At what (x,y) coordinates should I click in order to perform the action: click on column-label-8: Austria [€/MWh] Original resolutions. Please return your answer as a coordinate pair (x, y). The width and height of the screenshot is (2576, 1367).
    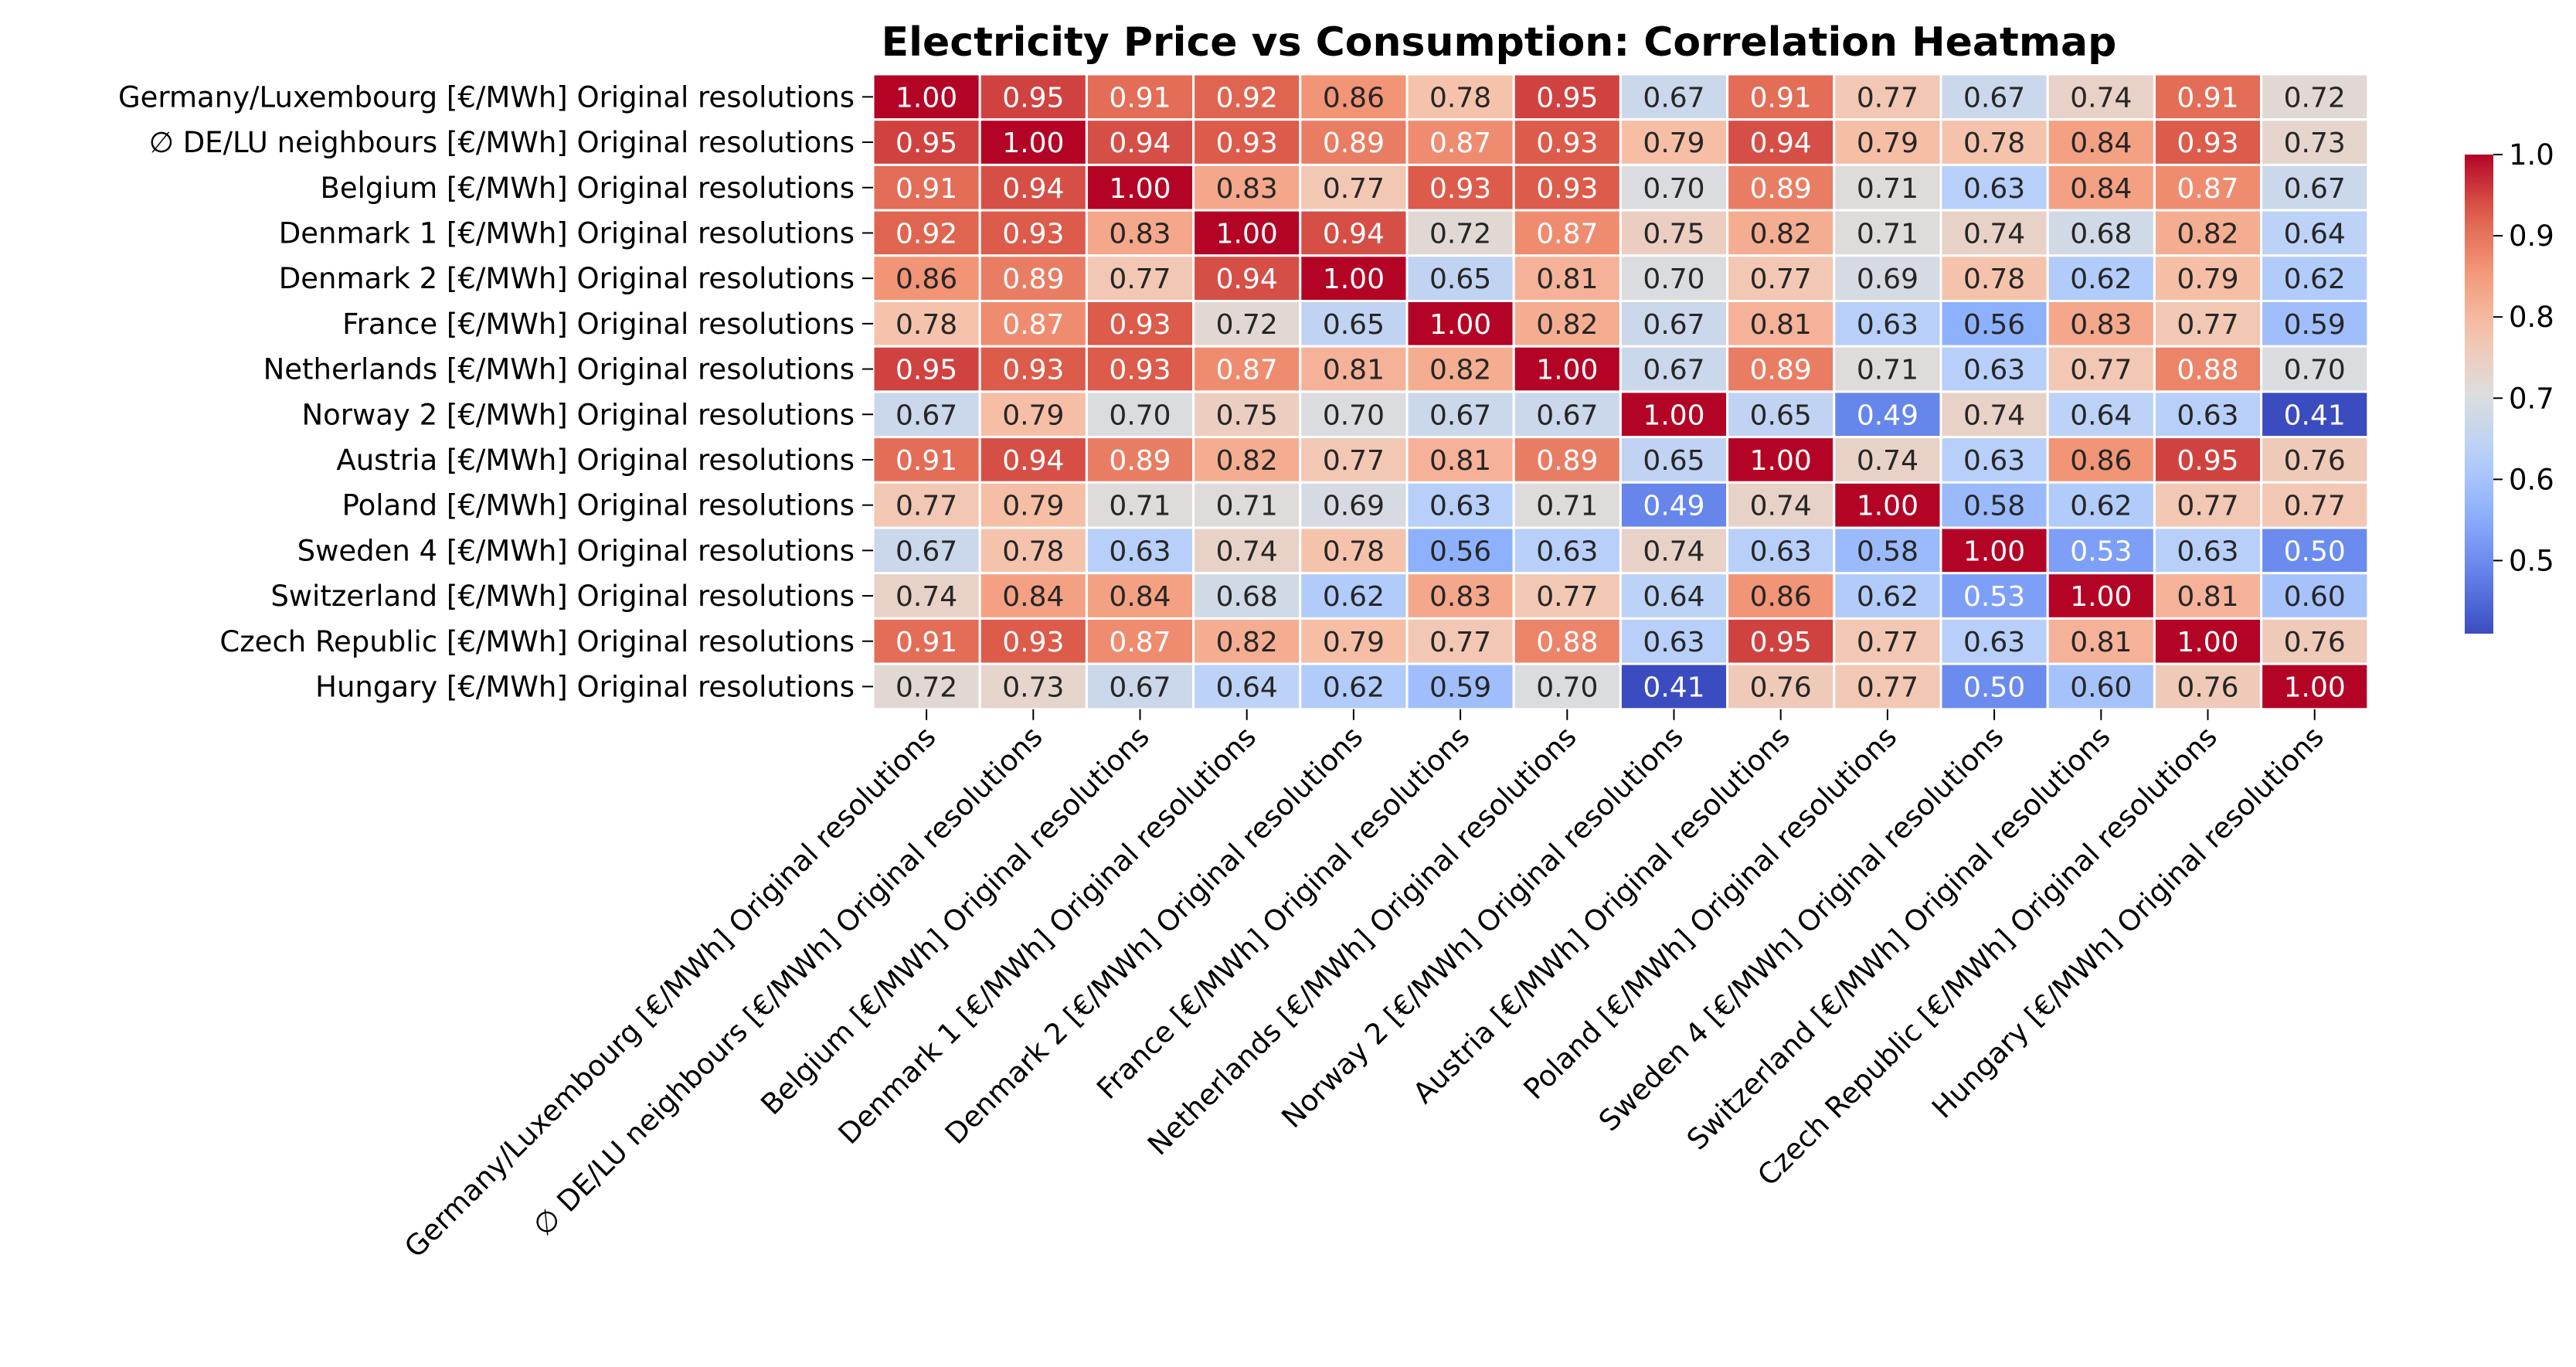
    Looking at the image, I should click on (1601, 915).